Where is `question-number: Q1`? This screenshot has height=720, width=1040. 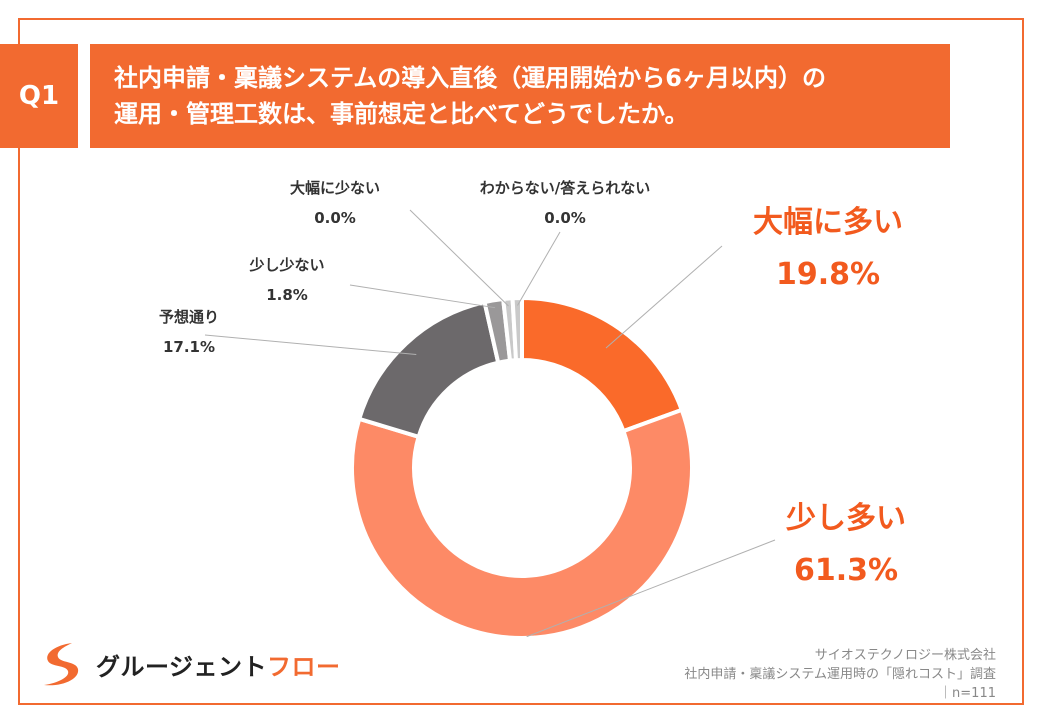
question-number: Q1 is located at coordinates (39, 96).